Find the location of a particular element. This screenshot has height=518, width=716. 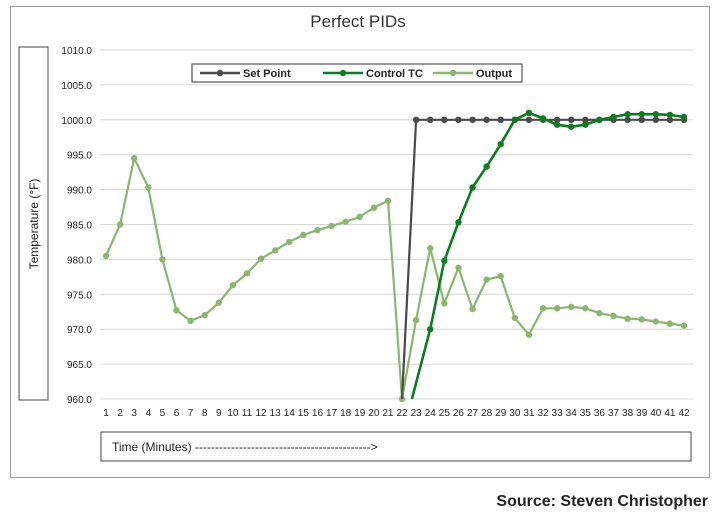

x-tick-label: 42 is located at coordinates (684, 413).